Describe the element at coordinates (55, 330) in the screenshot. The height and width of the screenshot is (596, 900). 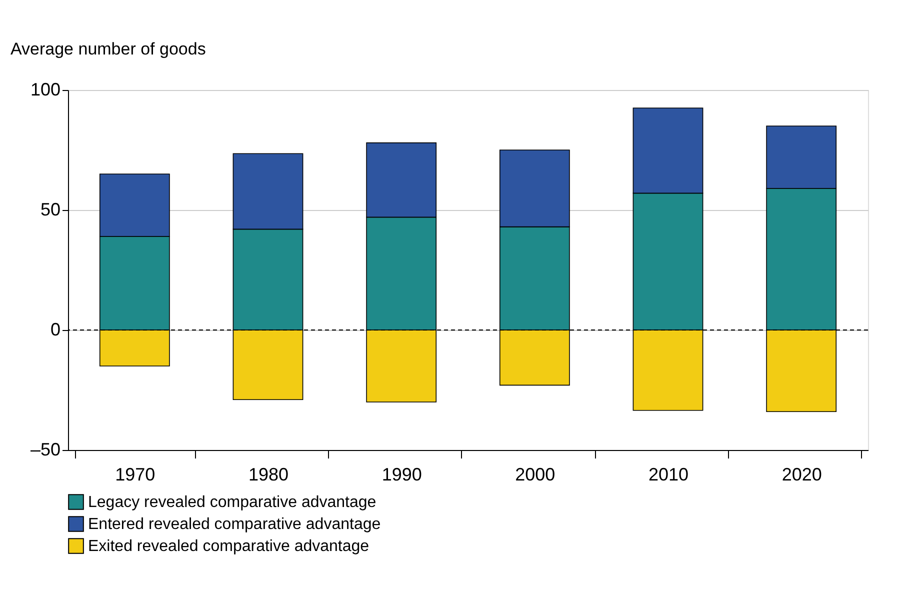
I see `y-tick-label: 0` at that location.